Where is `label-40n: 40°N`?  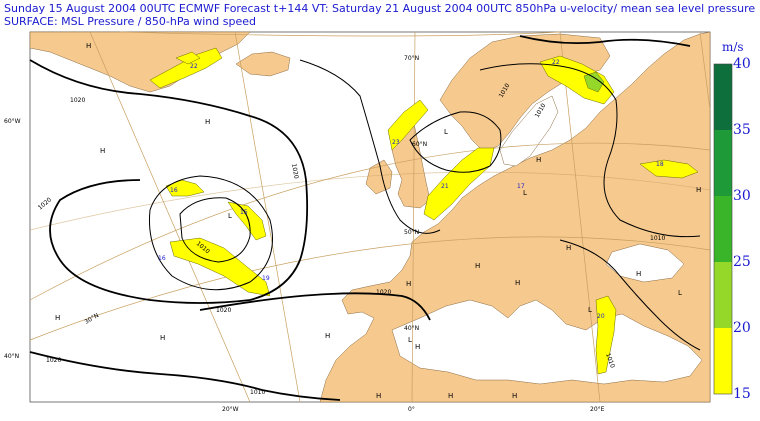 label-40n: 40°N is located at coordinates (11, 356).